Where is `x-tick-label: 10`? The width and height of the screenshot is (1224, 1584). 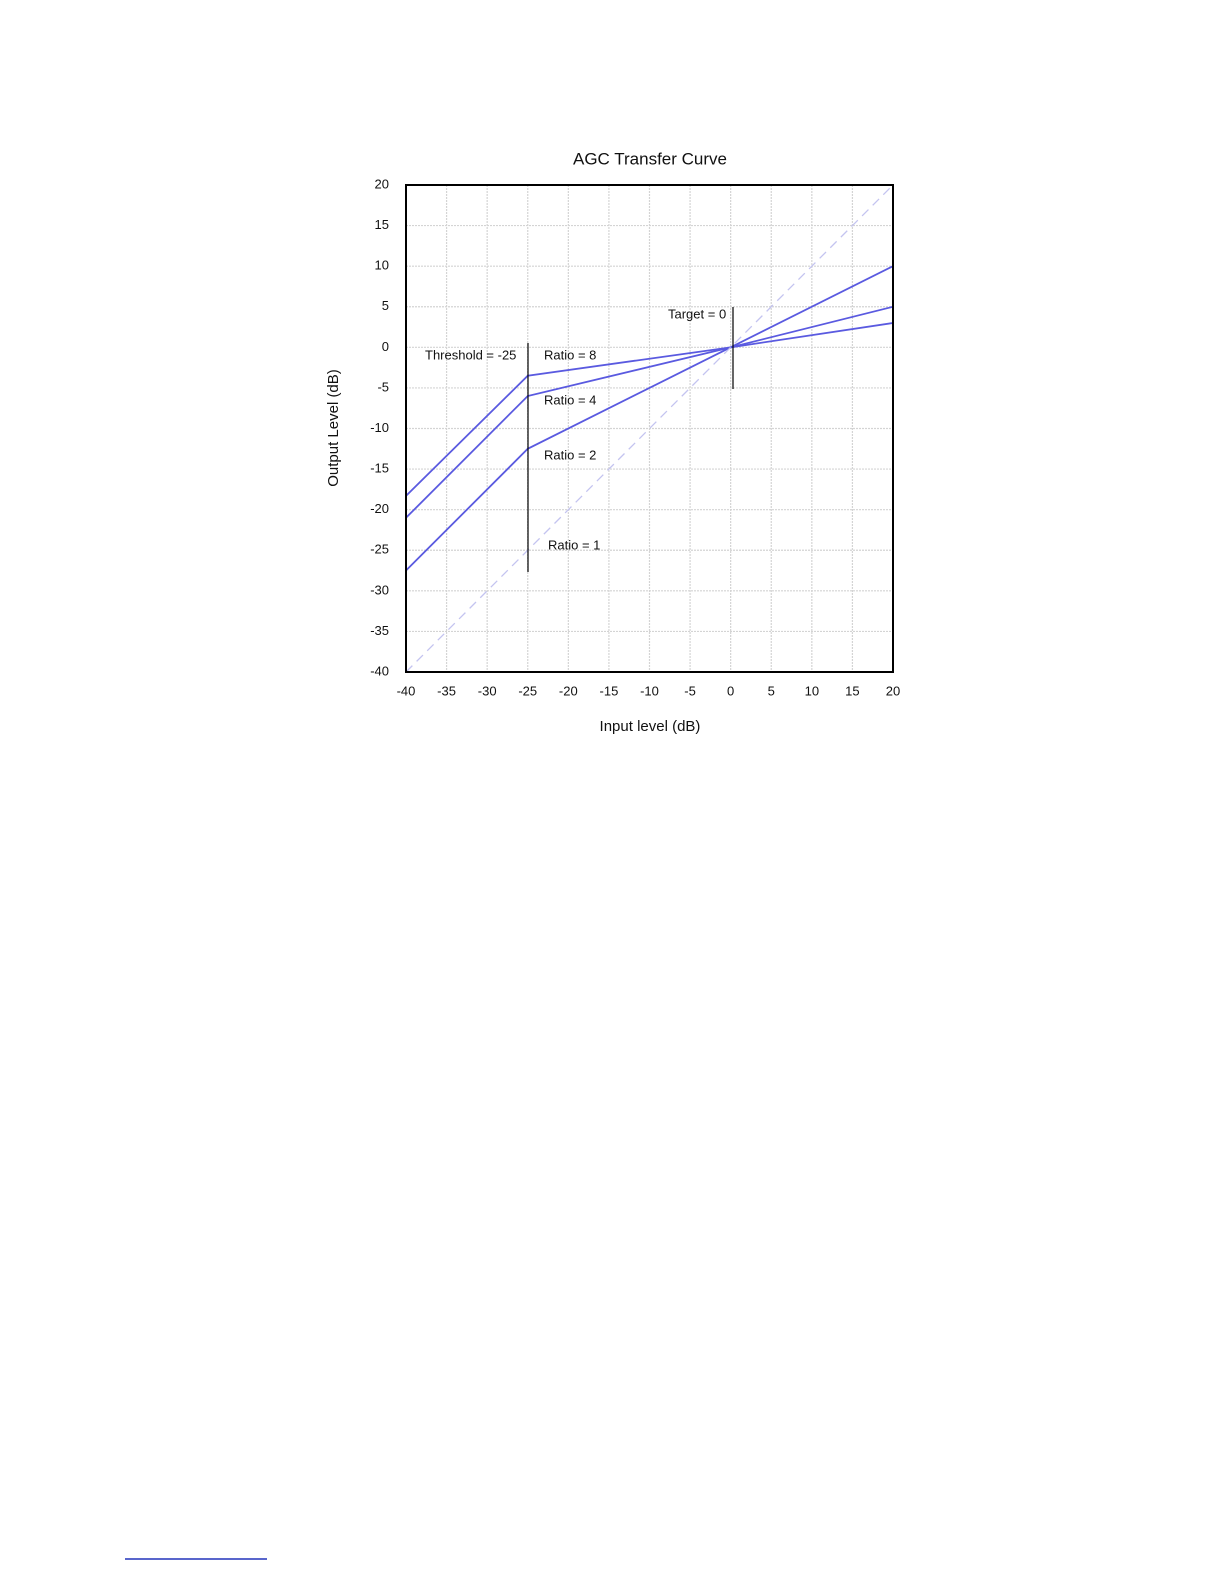 x-tick-label: 10 is located at coordinates (812, 690).